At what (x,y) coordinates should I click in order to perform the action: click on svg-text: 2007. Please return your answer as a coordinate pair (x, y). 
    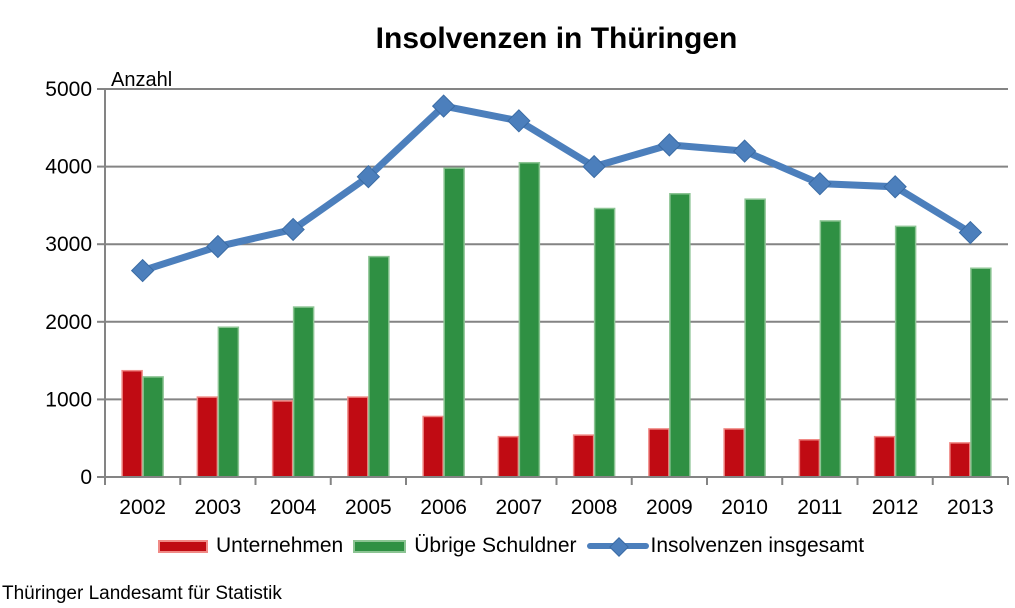
    Looking at the image, I should click on (519, 507).